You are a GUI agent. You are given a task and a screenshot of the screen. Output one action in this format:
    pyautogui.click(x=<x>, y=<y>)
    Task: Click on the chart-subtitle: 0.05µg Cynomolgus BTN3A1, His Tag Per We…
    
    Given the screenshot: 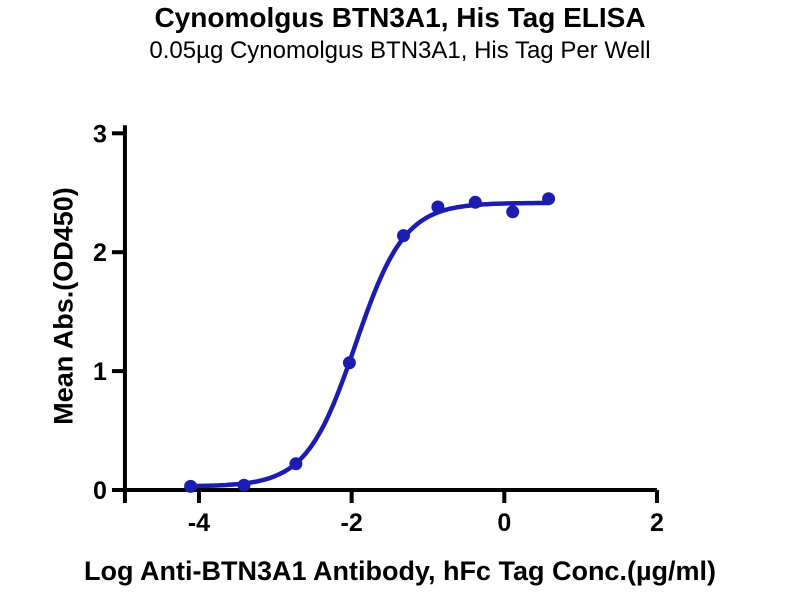 What is the action you would take?
    pyautogui.click(x=400, y=50)
    